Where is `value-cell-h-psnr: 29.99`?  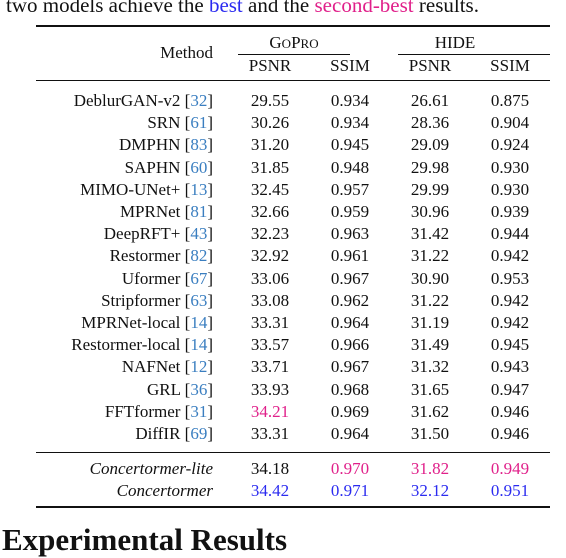 value-cell-h-psnr: 29.99 is located at coordinates (430, 189).